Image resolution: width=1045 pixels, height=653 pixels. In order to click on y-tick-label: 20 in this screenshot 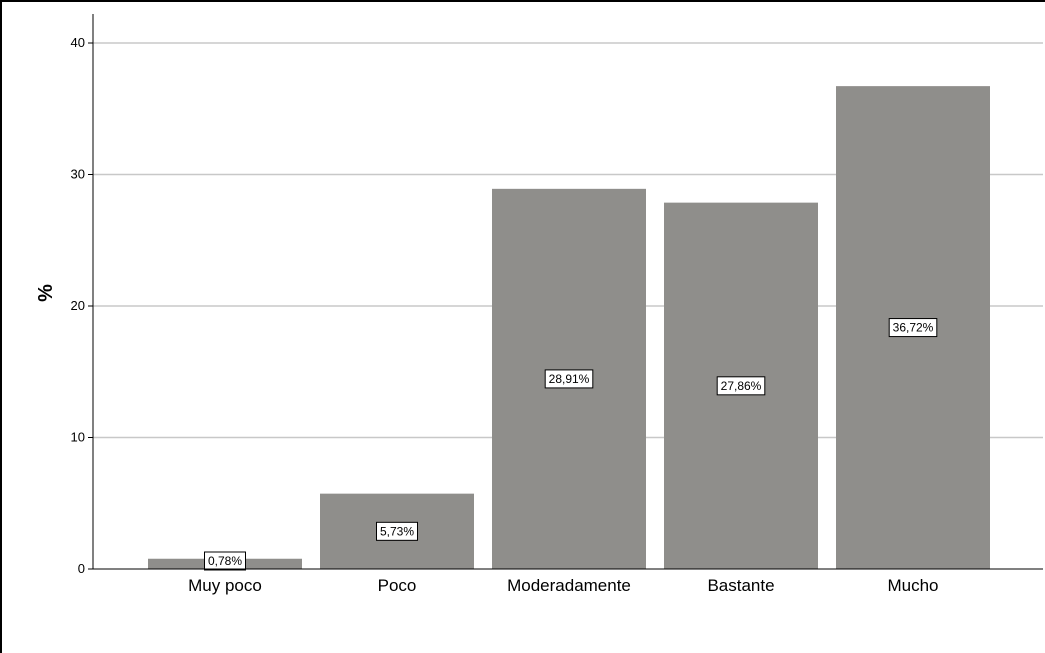, I will do `click(78, 305)`.